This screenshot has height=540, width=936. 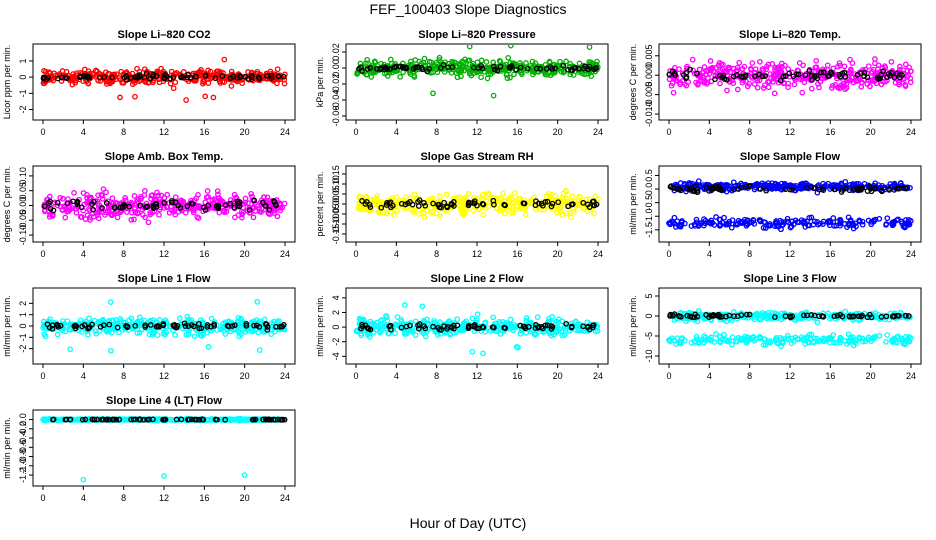 I want to click on y-tick-label: -0.02, so click(x=336, y=84).